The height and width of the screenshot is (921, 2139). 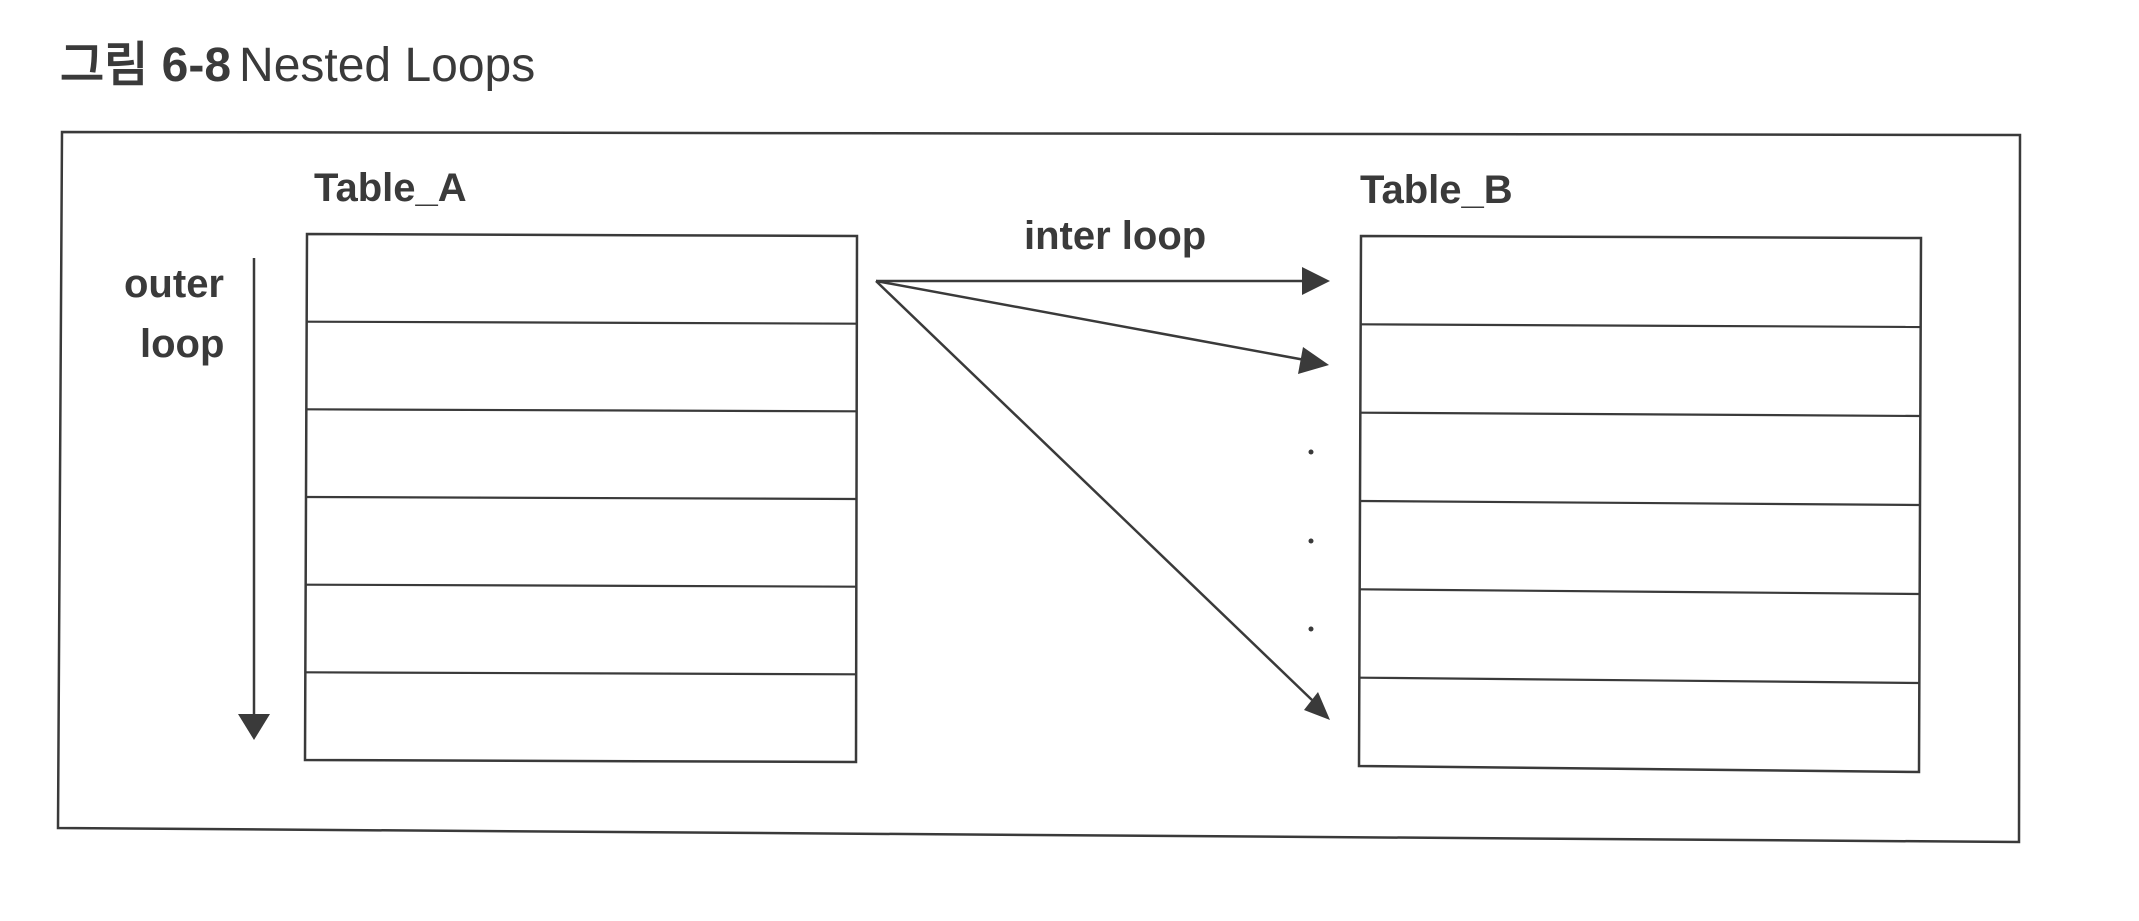 I want to click on table-a-label: Table_A, so click(x=390, y=188).